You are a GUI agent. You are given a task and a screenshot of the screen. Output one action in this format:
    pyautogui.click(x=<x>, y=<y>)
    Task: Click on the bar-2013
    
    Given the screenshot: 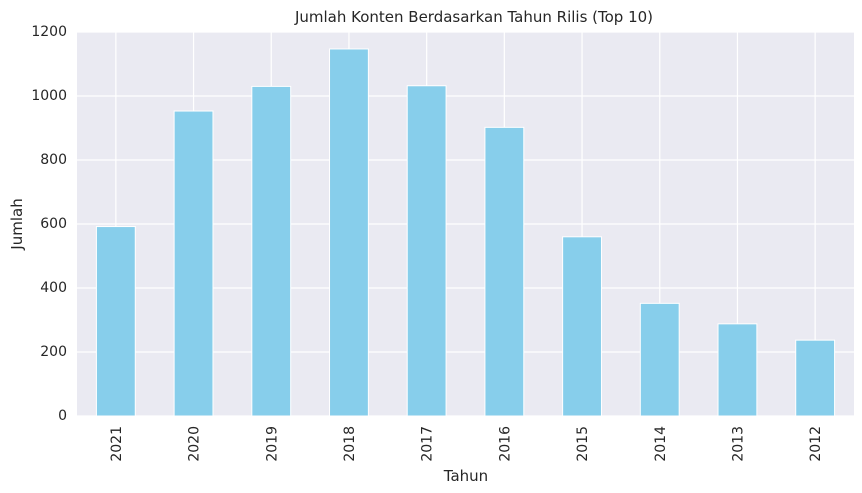 What is the action you would take?
    pyautogui.click(x=737, y=370)
    